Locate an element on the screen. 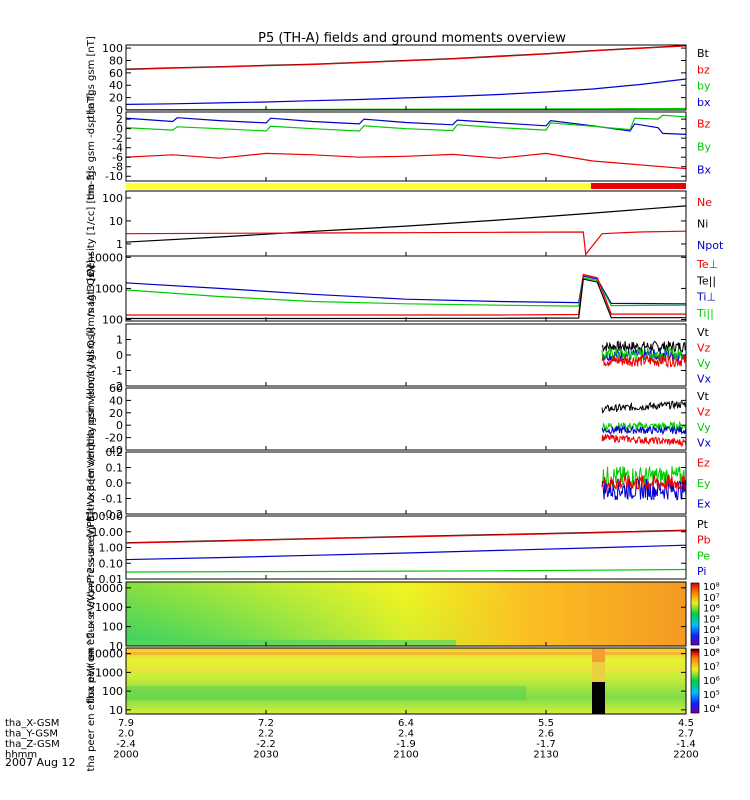 Image resolution: width=750 pixels, height=800 pixels. temperature-ylabel: magt3 [eV] is located at coordinates (91, 288).